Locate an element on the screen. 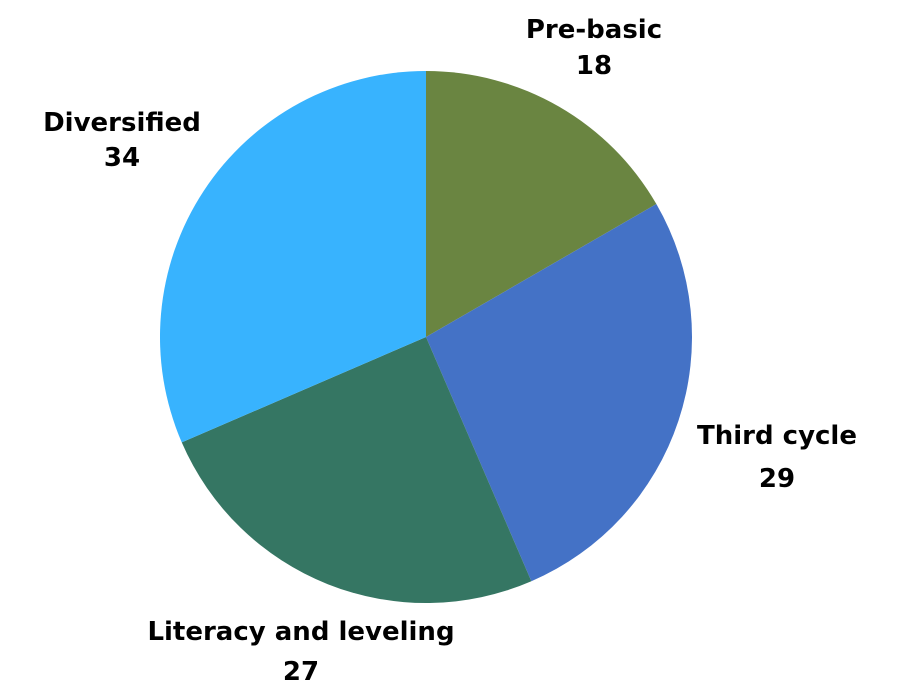 Image resolution: width=911 pixels, height=685 pixels. slice-value-literacy-and-leveling: 27 is located at coordinates (301, 671).